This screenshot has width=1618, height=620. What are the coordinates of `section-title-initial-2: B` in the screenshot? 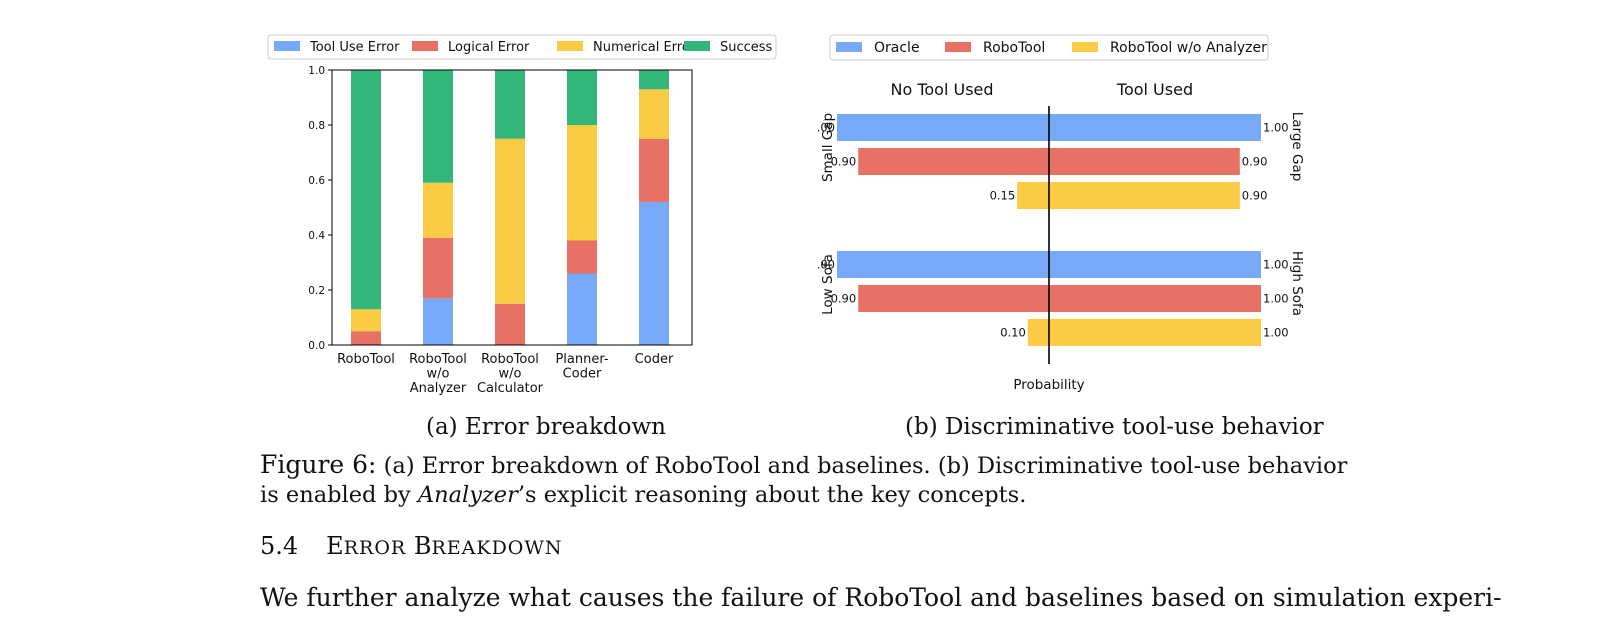 It's located at (422, 546).